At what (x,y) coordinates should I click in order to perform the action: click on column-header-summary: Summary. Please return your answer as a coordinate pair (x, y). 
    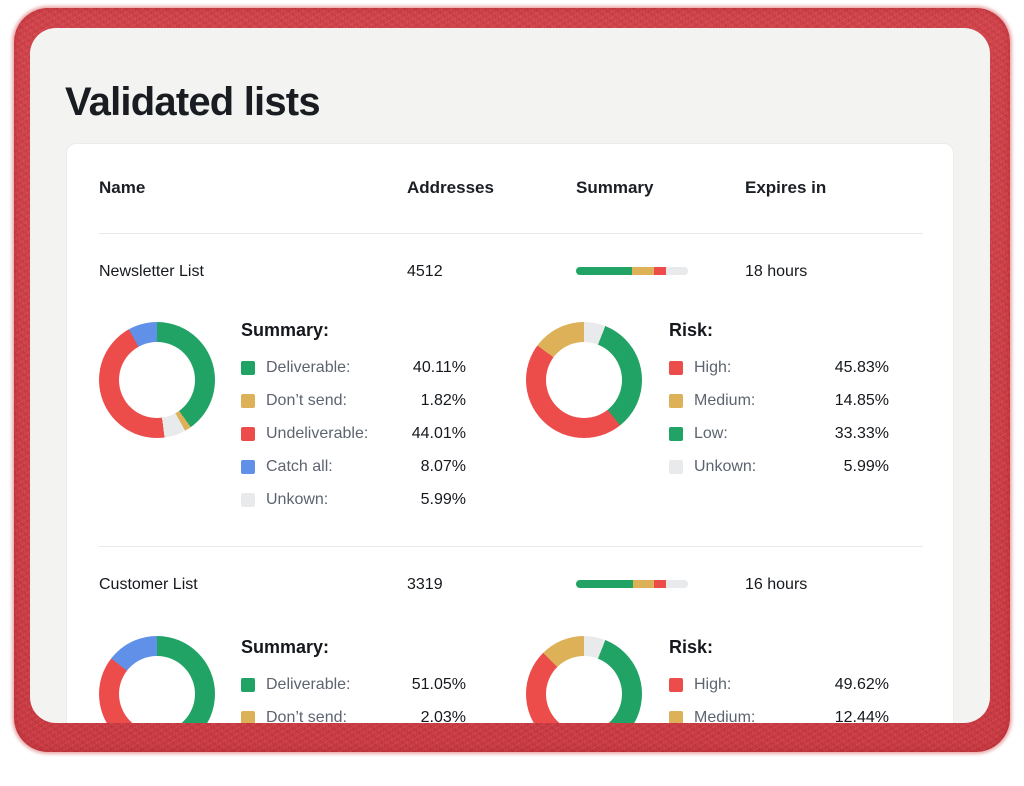
    Looking at the image, I should click on (615, 187).